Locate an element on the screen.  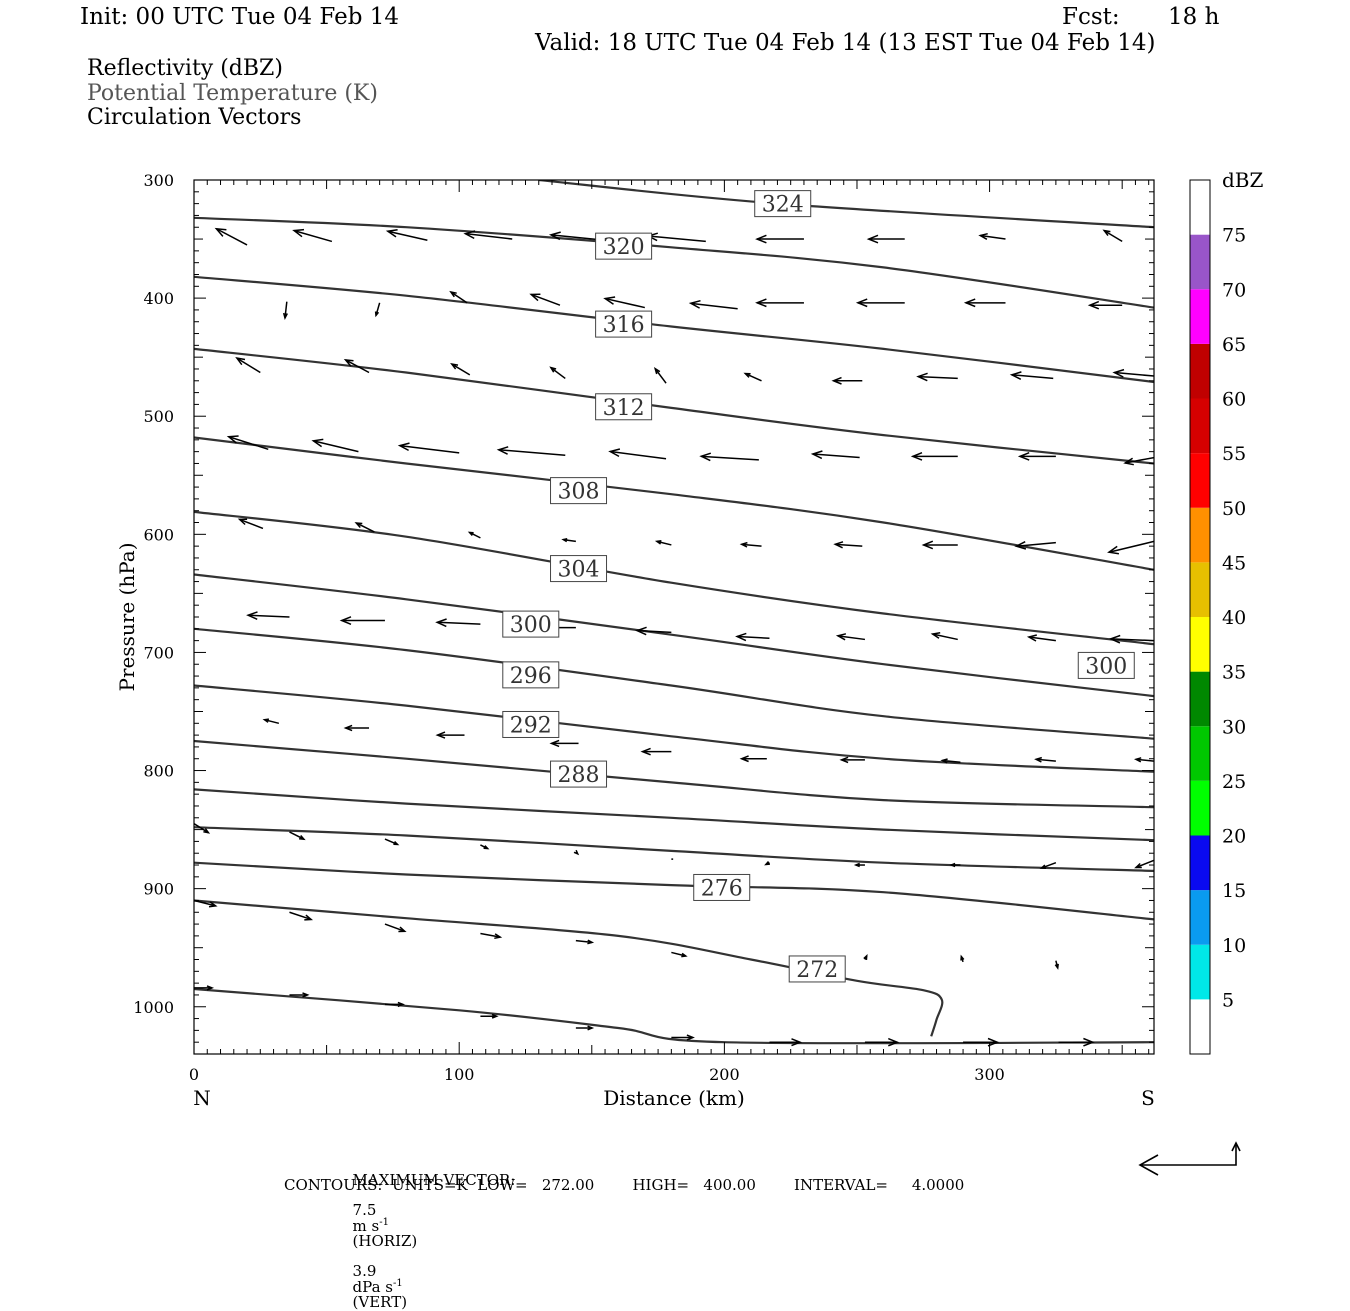
contour-label-300-b: 300 is located at coordinates (1106, 666).